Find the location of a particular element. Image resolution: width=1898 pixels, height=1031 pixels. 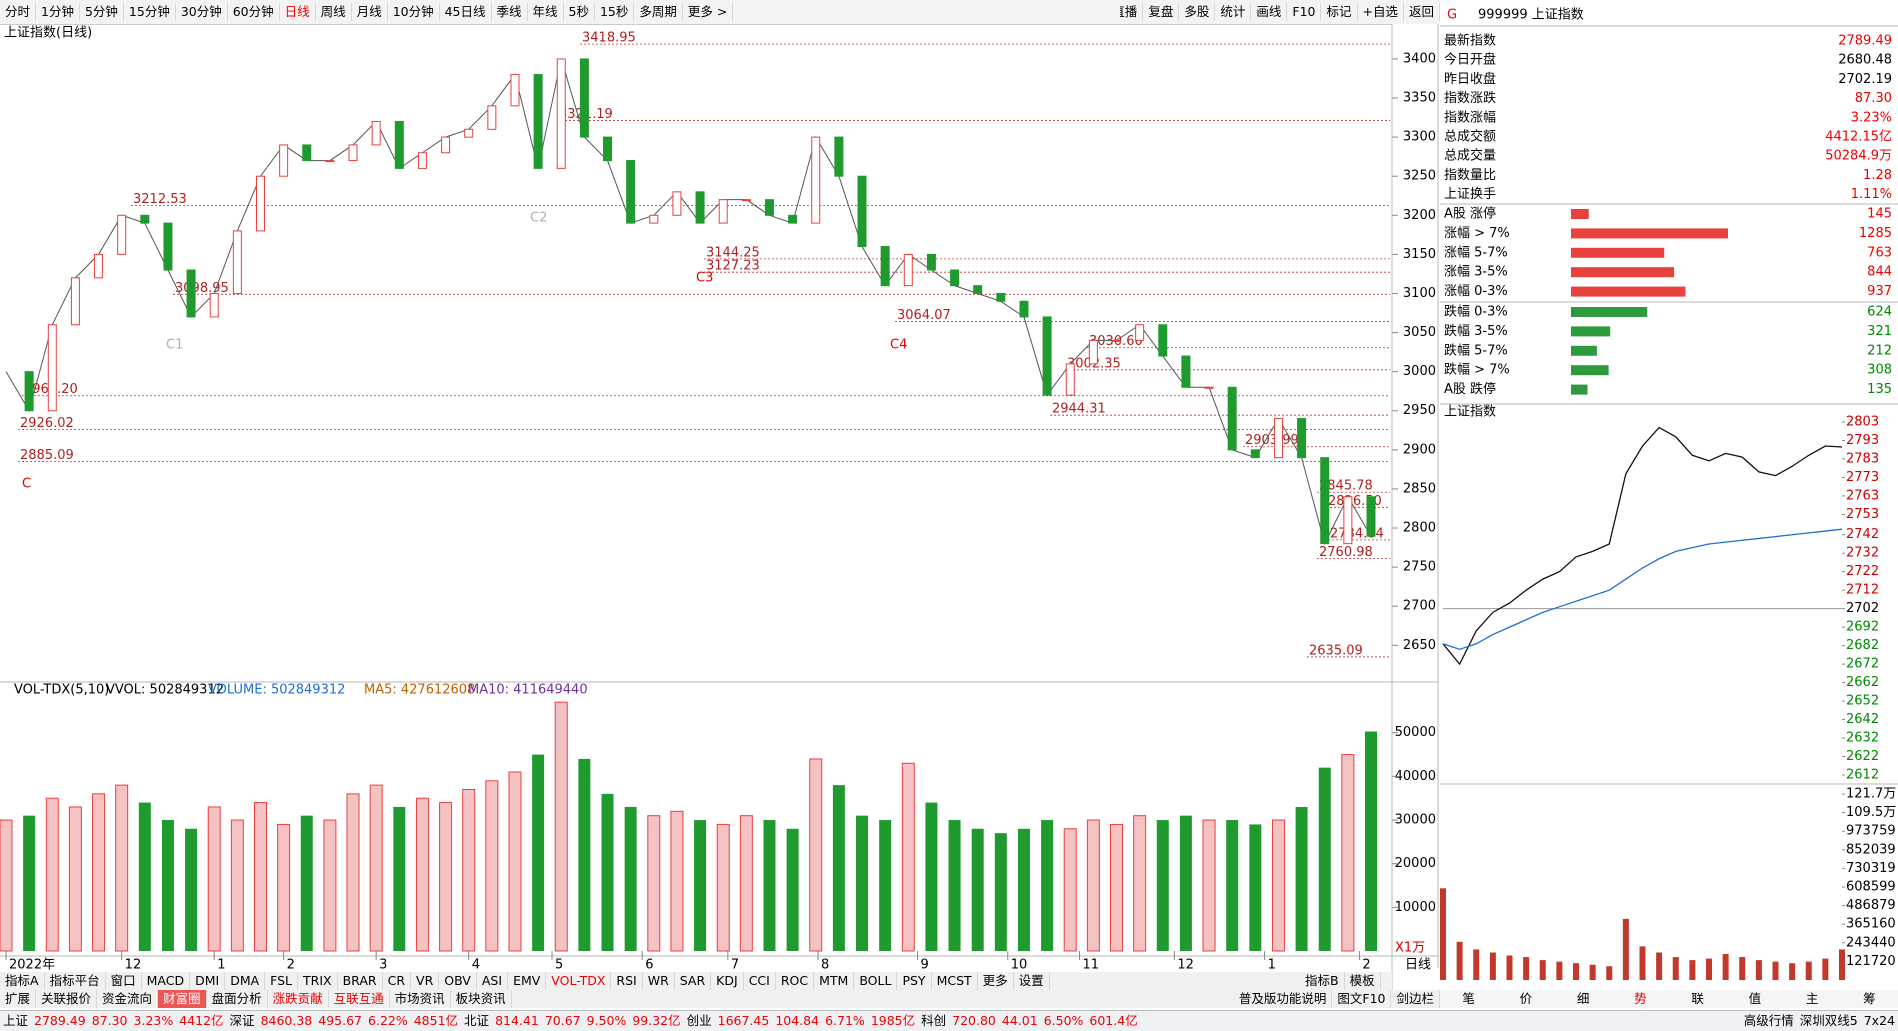

indicator-tab: 指标平台 is located at coordinates (75, 981).